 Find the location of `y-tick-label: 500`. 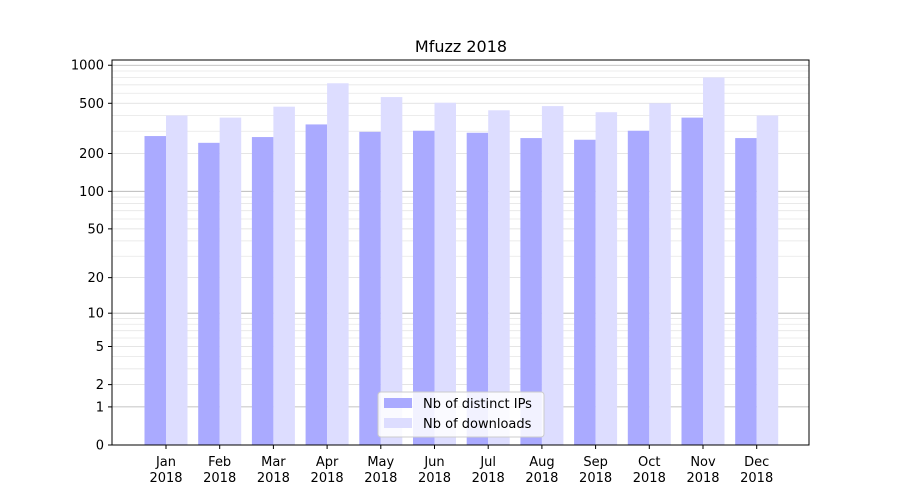

y-tick-label: 500 is located at coordinates (91, 104).